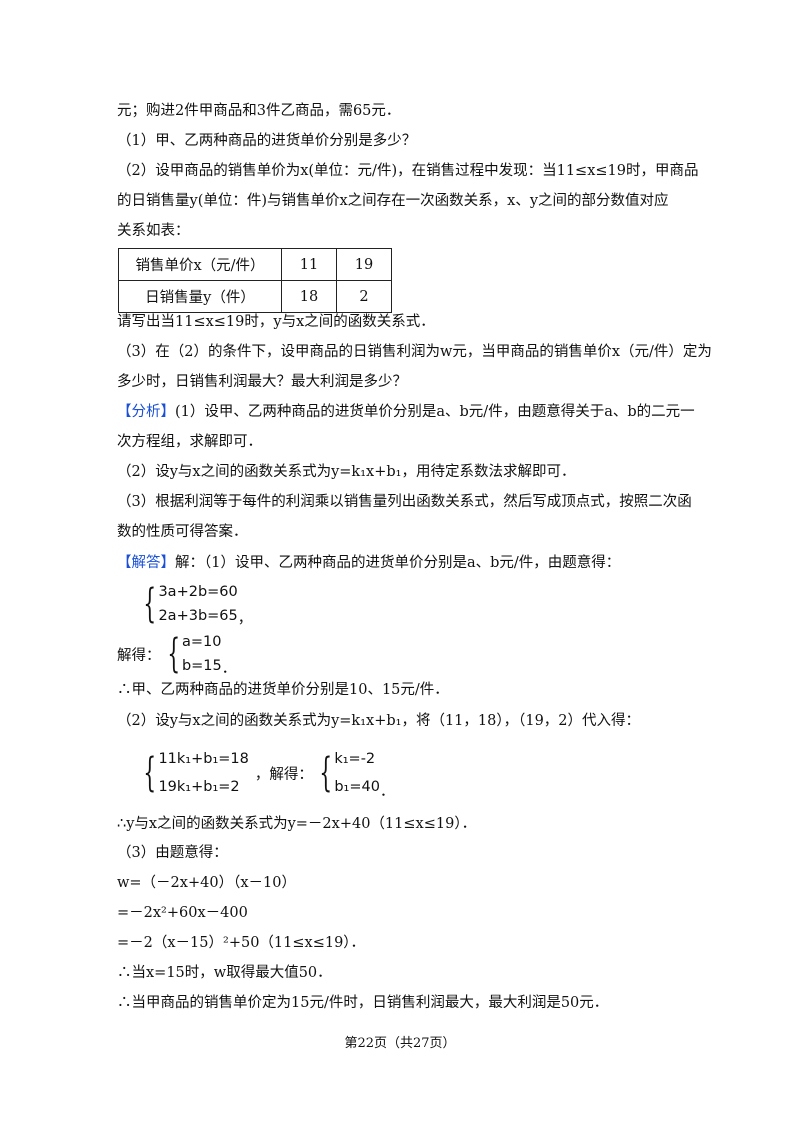 The image size is (800, 1132). I want to click on text-line: 请写出当11≤x≤19时，y与x之间的函数关系式．, so click(276, 322).